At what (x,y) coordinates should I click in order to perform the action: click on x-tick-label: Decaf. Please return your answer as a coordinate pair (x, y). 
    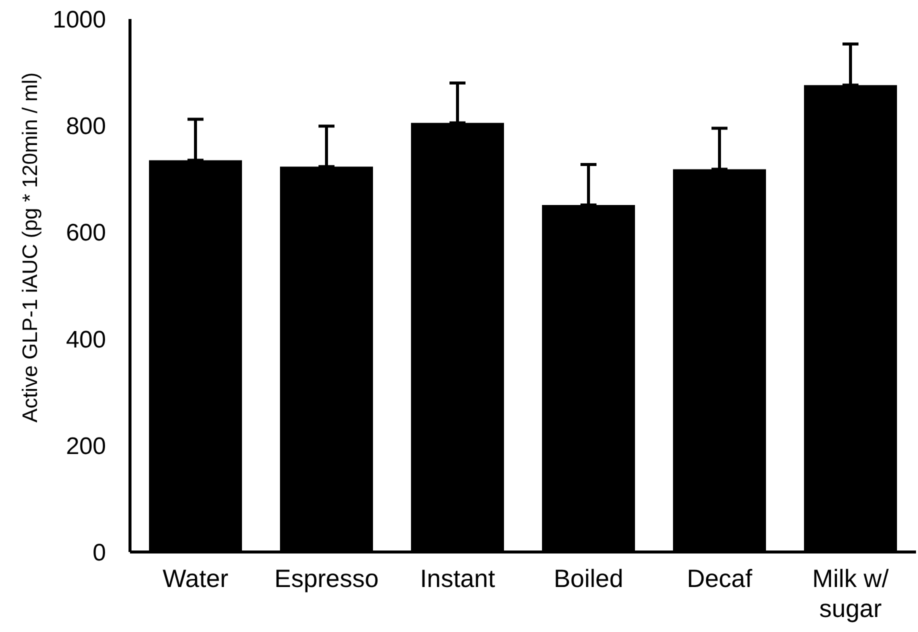
    Looking at the image, I should click on (719, 579).